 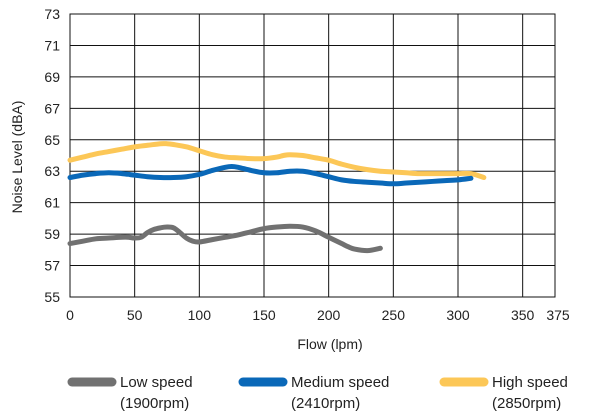 I want to click on legend-sublabel: (1900rpm), so click(x=154, y=403).